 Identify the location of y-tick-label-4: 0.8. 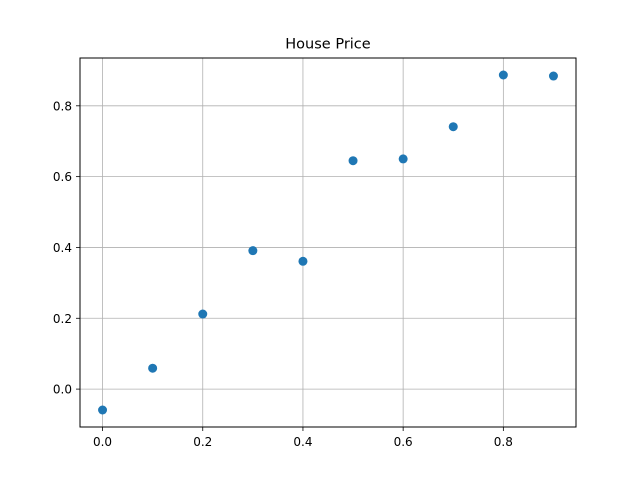
(62, 106).